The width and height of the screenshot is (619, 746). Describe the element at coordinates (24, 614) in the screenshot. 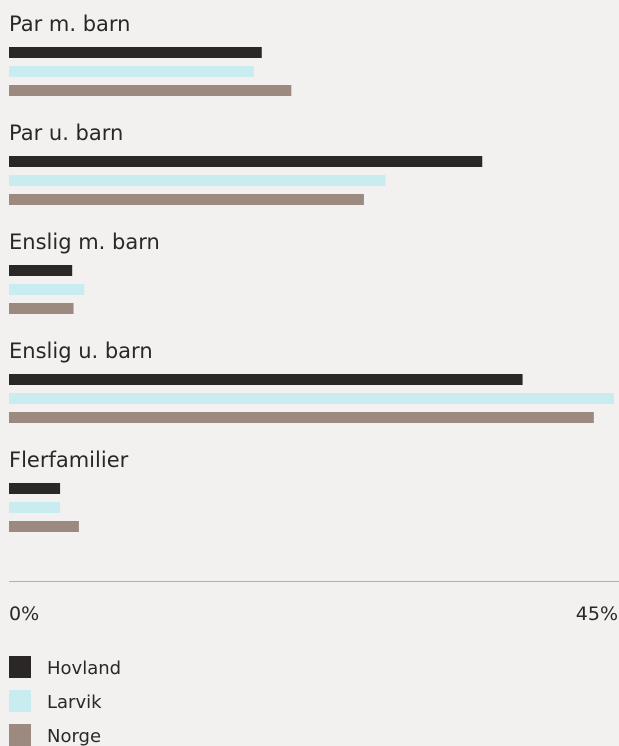

I see `tick-label-min: 0%` at that location.